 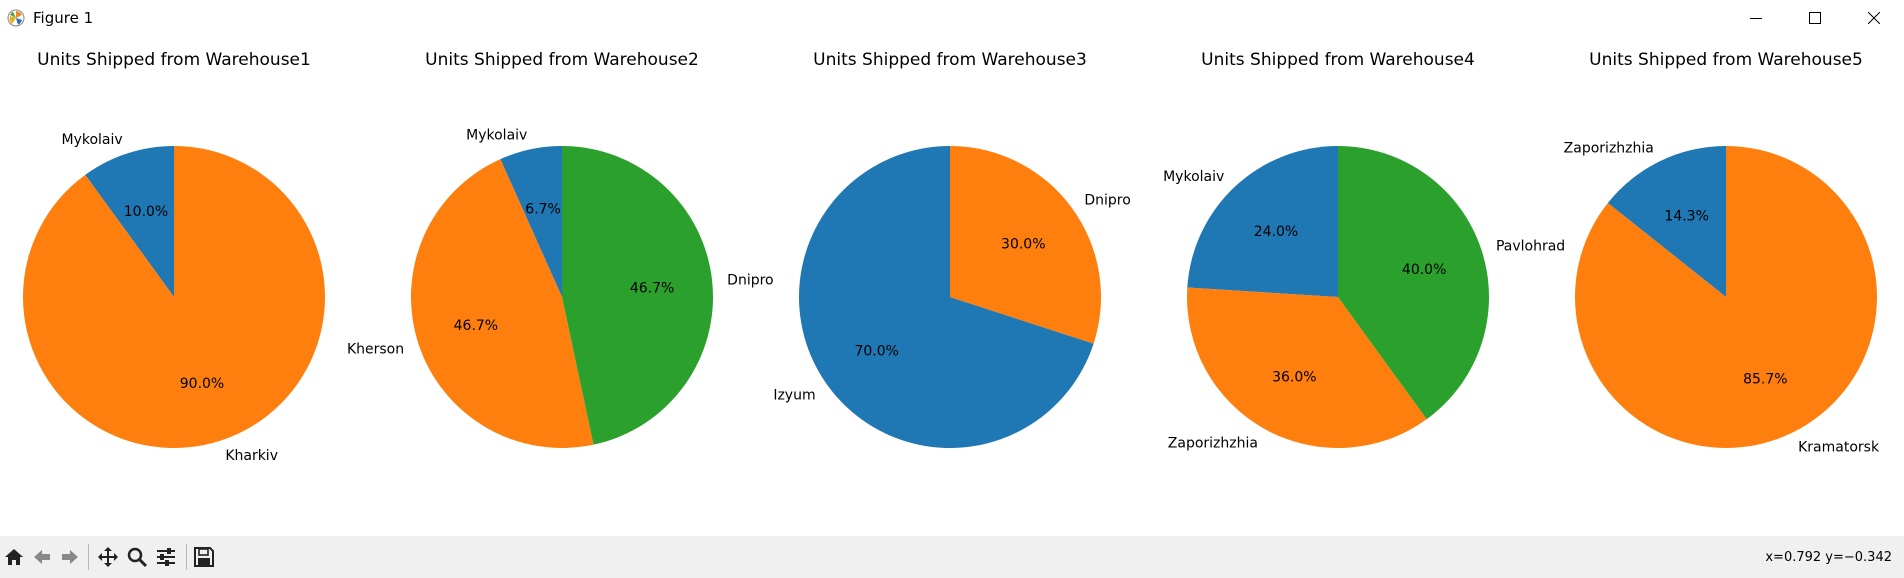 I want to click on back-button, so click(x=42, y=557).